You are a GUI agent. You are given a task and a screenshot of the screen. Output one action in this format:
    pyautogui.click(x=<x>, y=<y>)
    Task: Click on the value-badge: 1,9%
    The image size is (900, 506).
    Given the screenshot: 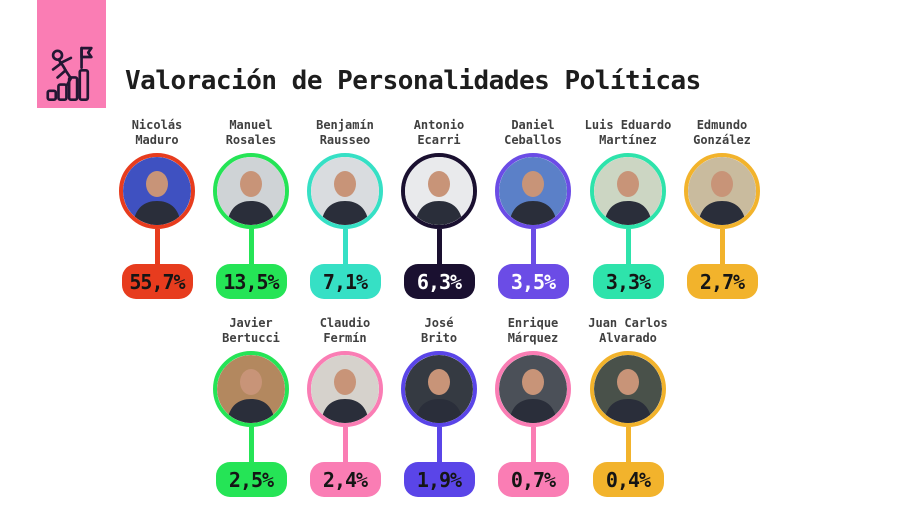 What is the action you would take?
    pyautogui.click(x=439, y=479)
    